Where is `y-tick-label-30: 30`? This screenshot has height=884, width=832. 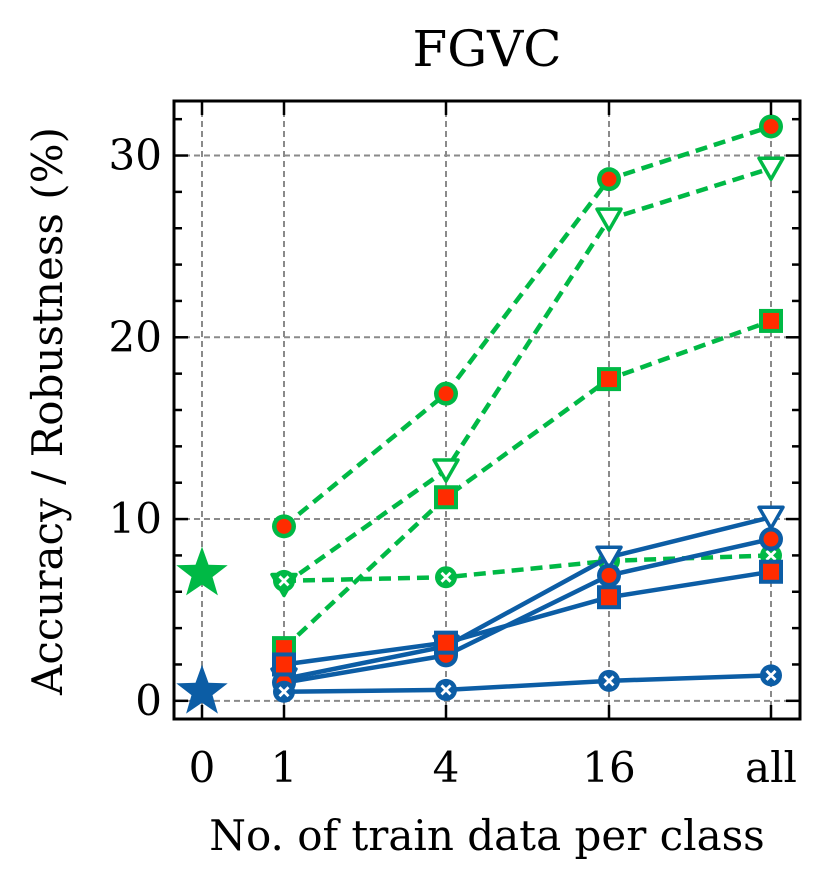
y-tick-label-30: 30 is located at coordinates (135, 155).